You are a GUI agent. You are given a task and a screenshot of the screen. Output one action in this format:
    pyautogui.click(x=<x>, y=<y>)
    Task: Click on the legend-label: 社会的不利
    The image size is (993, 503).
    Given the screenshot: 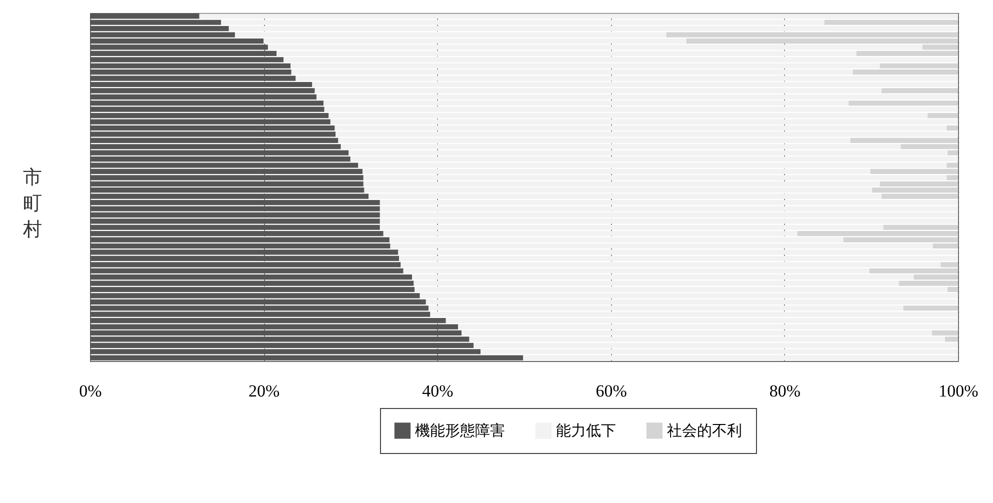 What is the action you would take?
    pyautogui.click(x=704, y=431)
    